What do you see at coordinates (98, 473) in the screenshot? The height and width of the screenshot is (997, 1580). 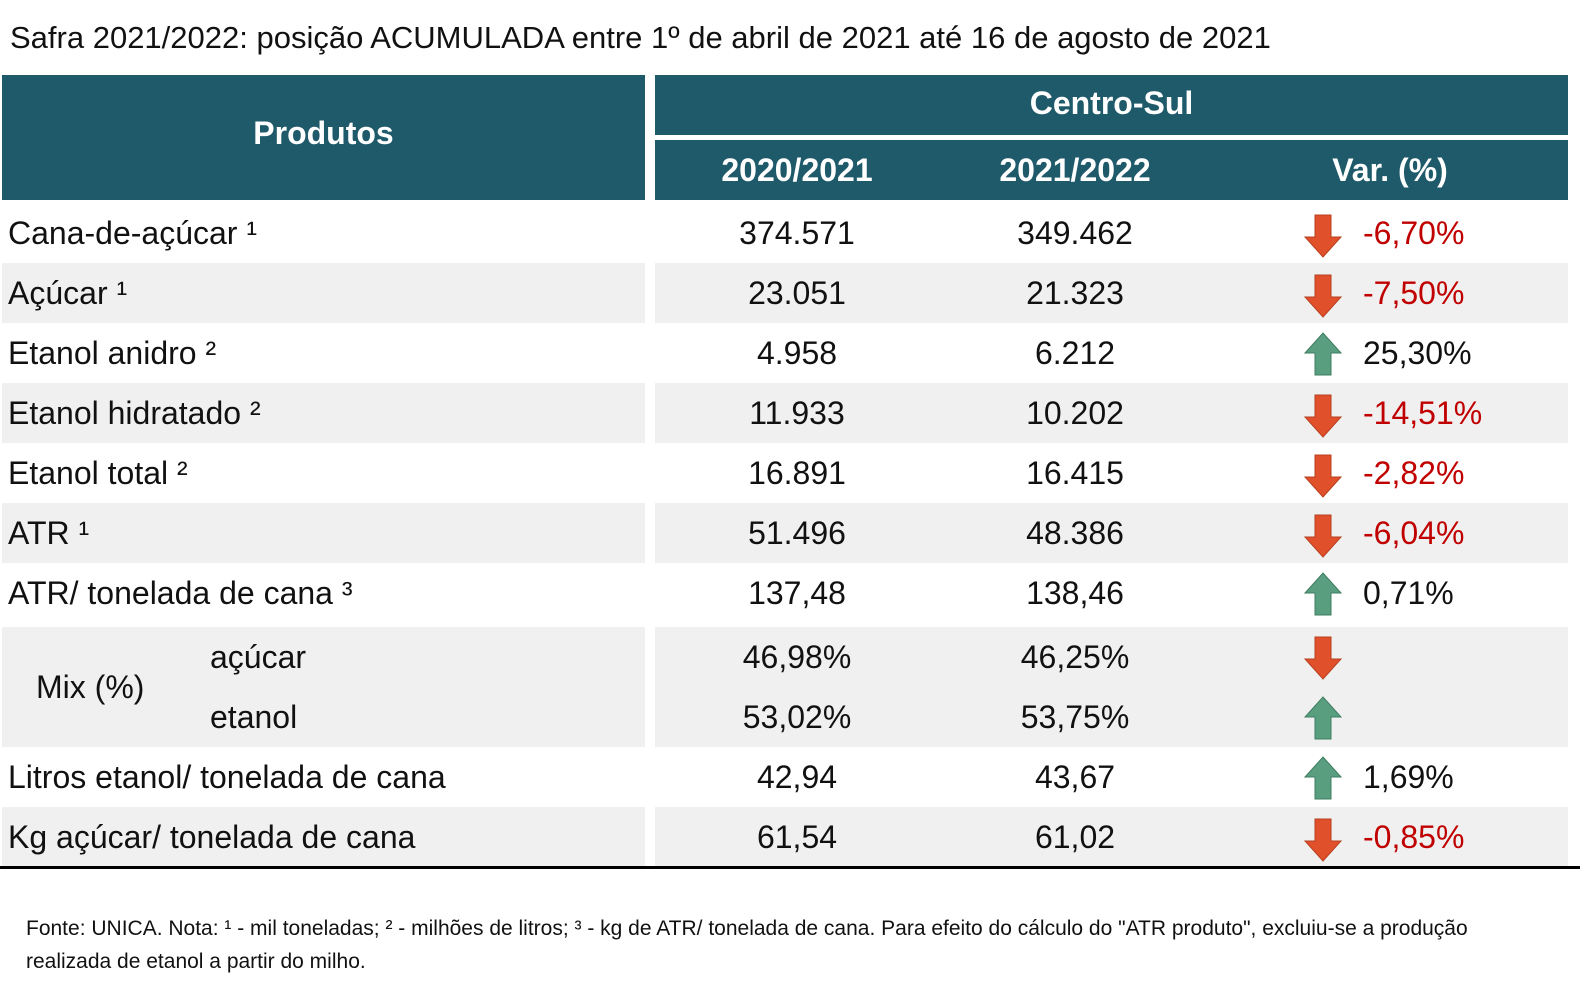 I see `product-label: Etanol total ²` at bounding box center [98, 473].